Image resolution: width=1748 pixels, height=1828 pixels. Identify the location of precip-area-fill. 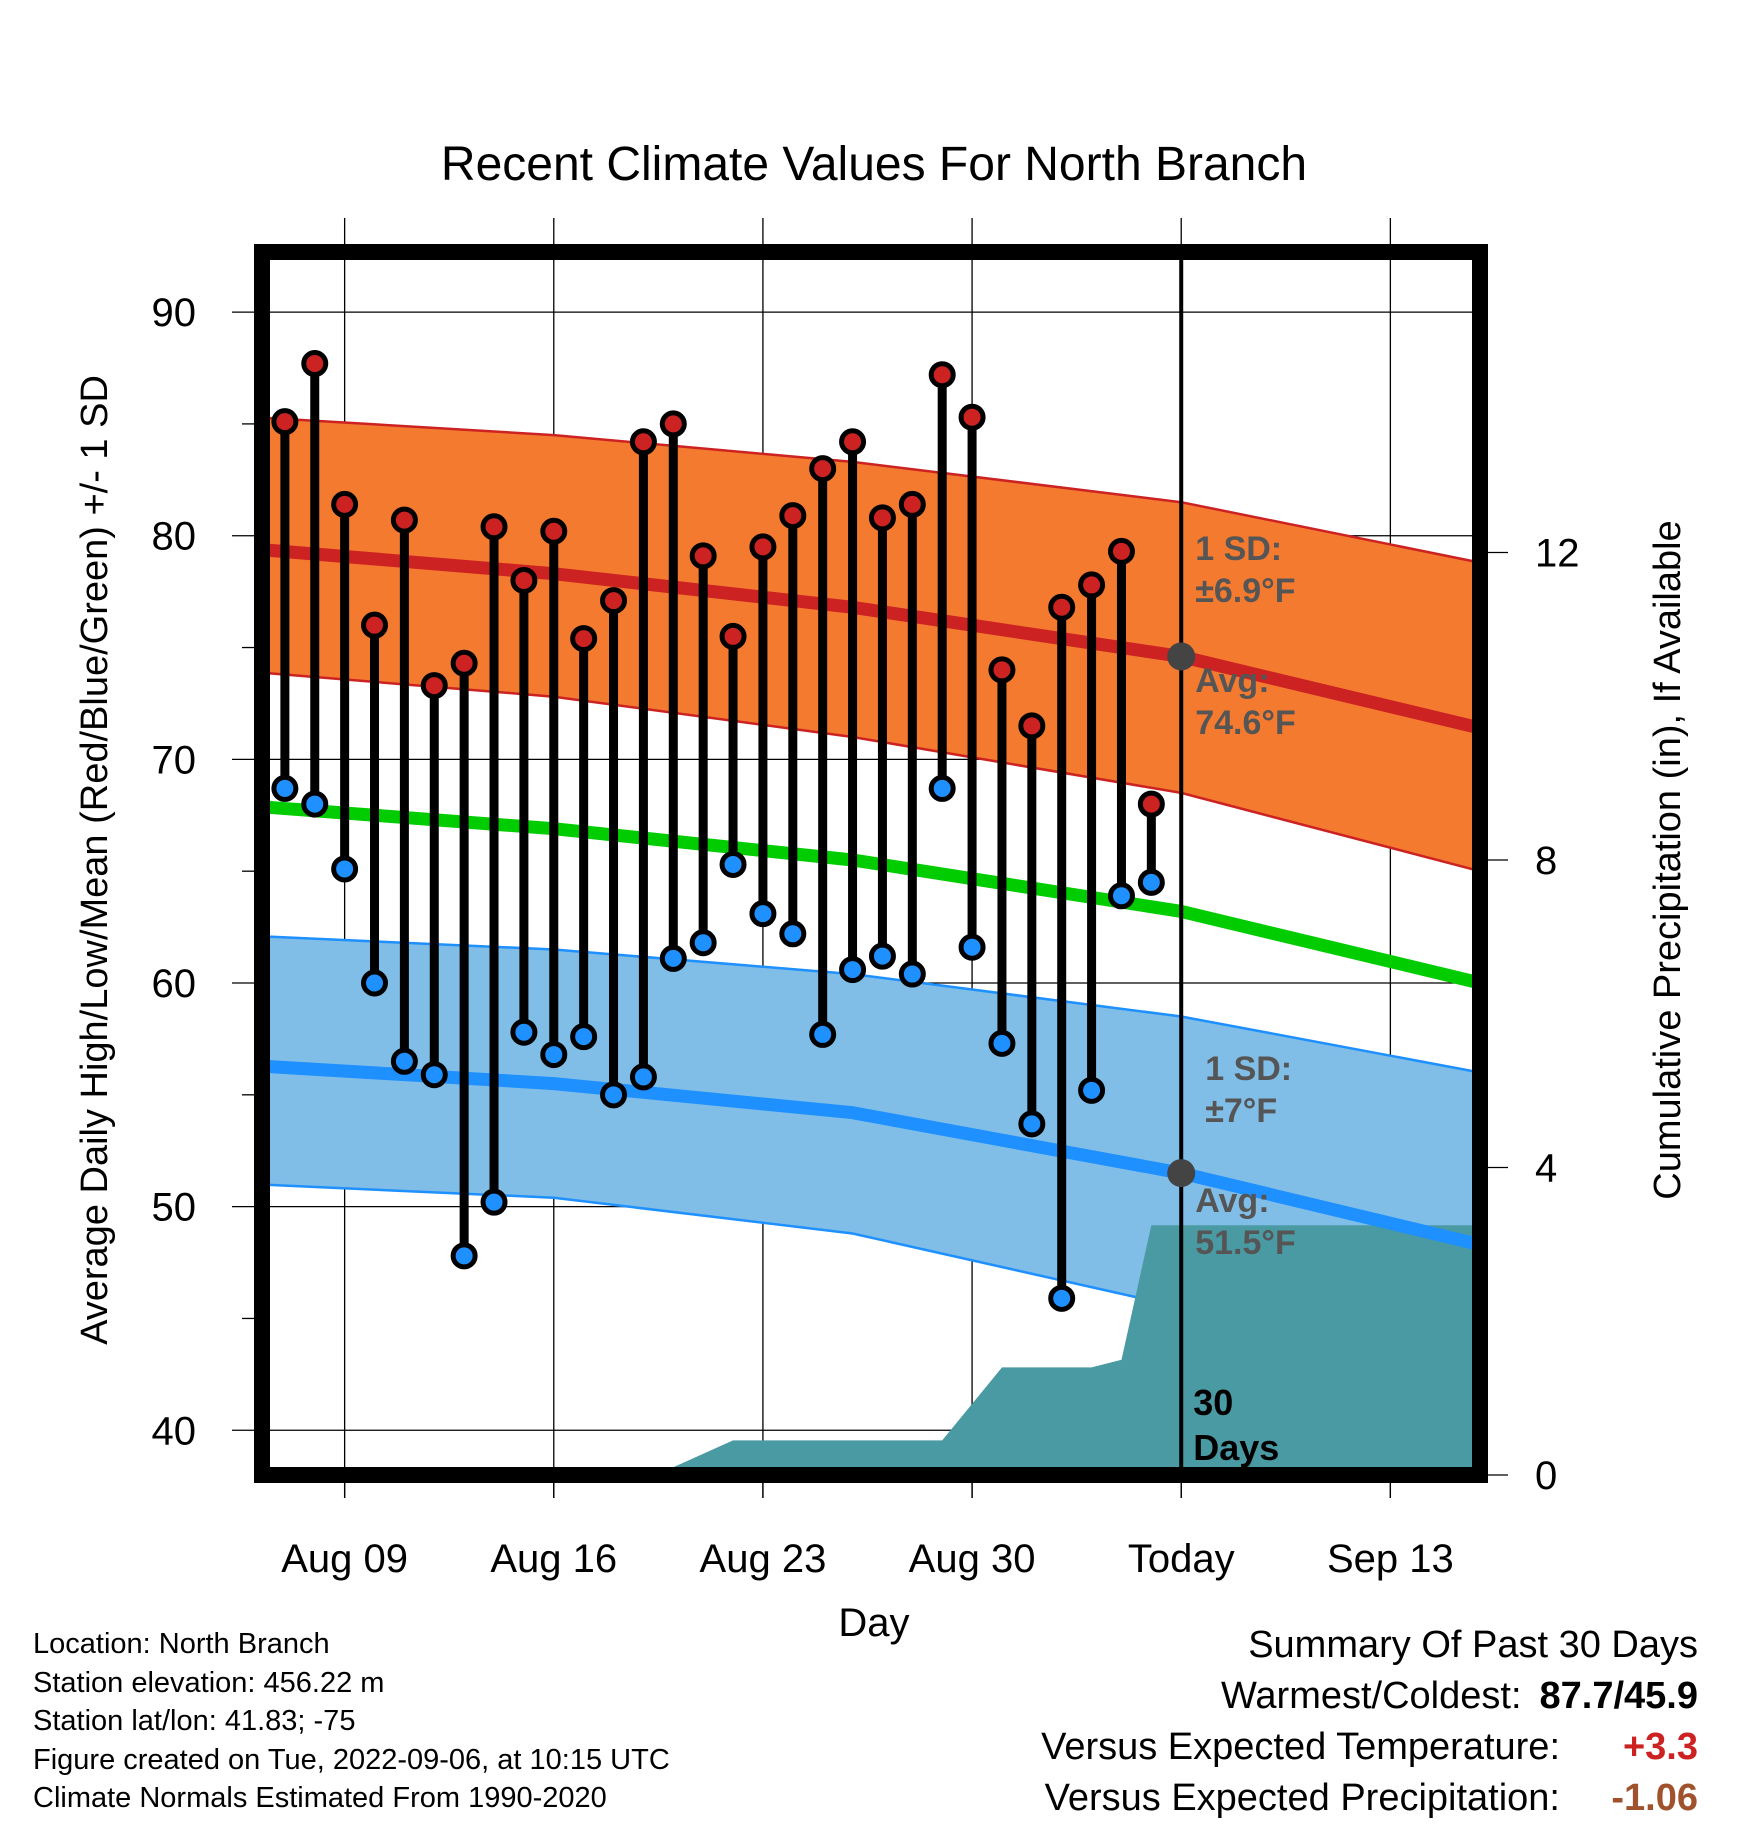
(867, 1350).